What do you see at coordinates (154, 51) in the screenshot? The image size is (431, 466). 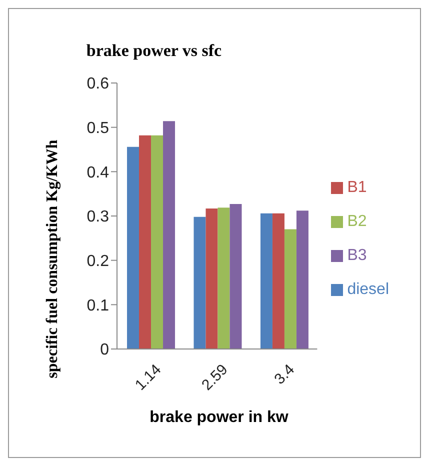 I see `chart-title: brake power vs sfc` at bounding box center [154, 51].